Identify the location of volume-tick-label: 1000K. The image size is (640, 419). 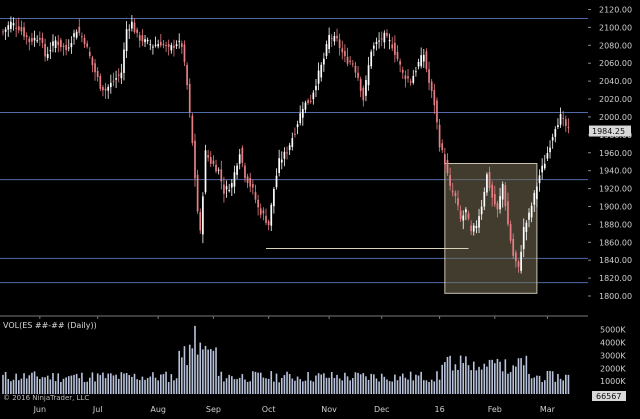
(613, 381).